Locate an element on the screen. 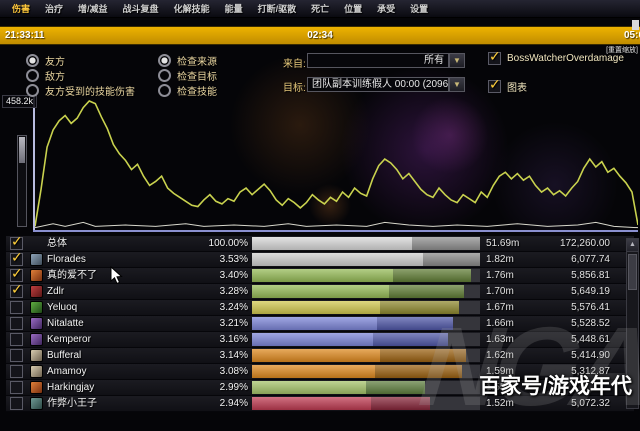 This screenshot has width=640, height=431. player-name: Bufferal is located at coordinates (64, 355).